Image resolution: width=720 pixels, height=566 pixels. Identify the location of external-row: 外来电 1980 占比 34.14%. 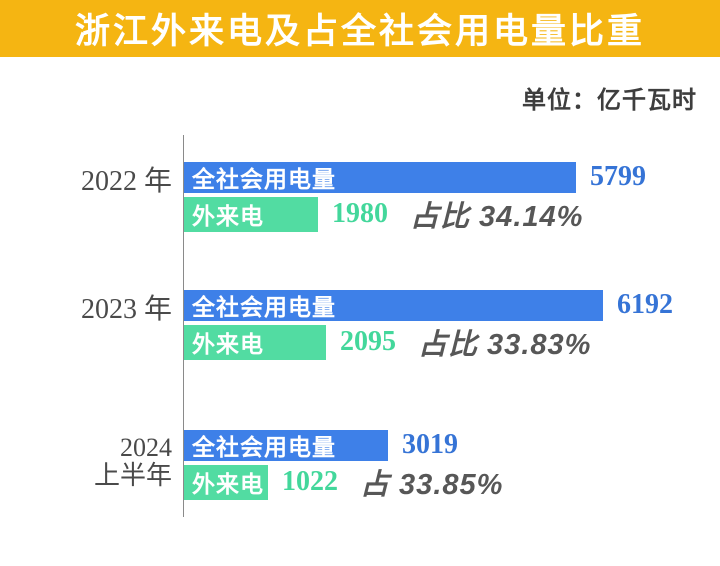
(415, 214).